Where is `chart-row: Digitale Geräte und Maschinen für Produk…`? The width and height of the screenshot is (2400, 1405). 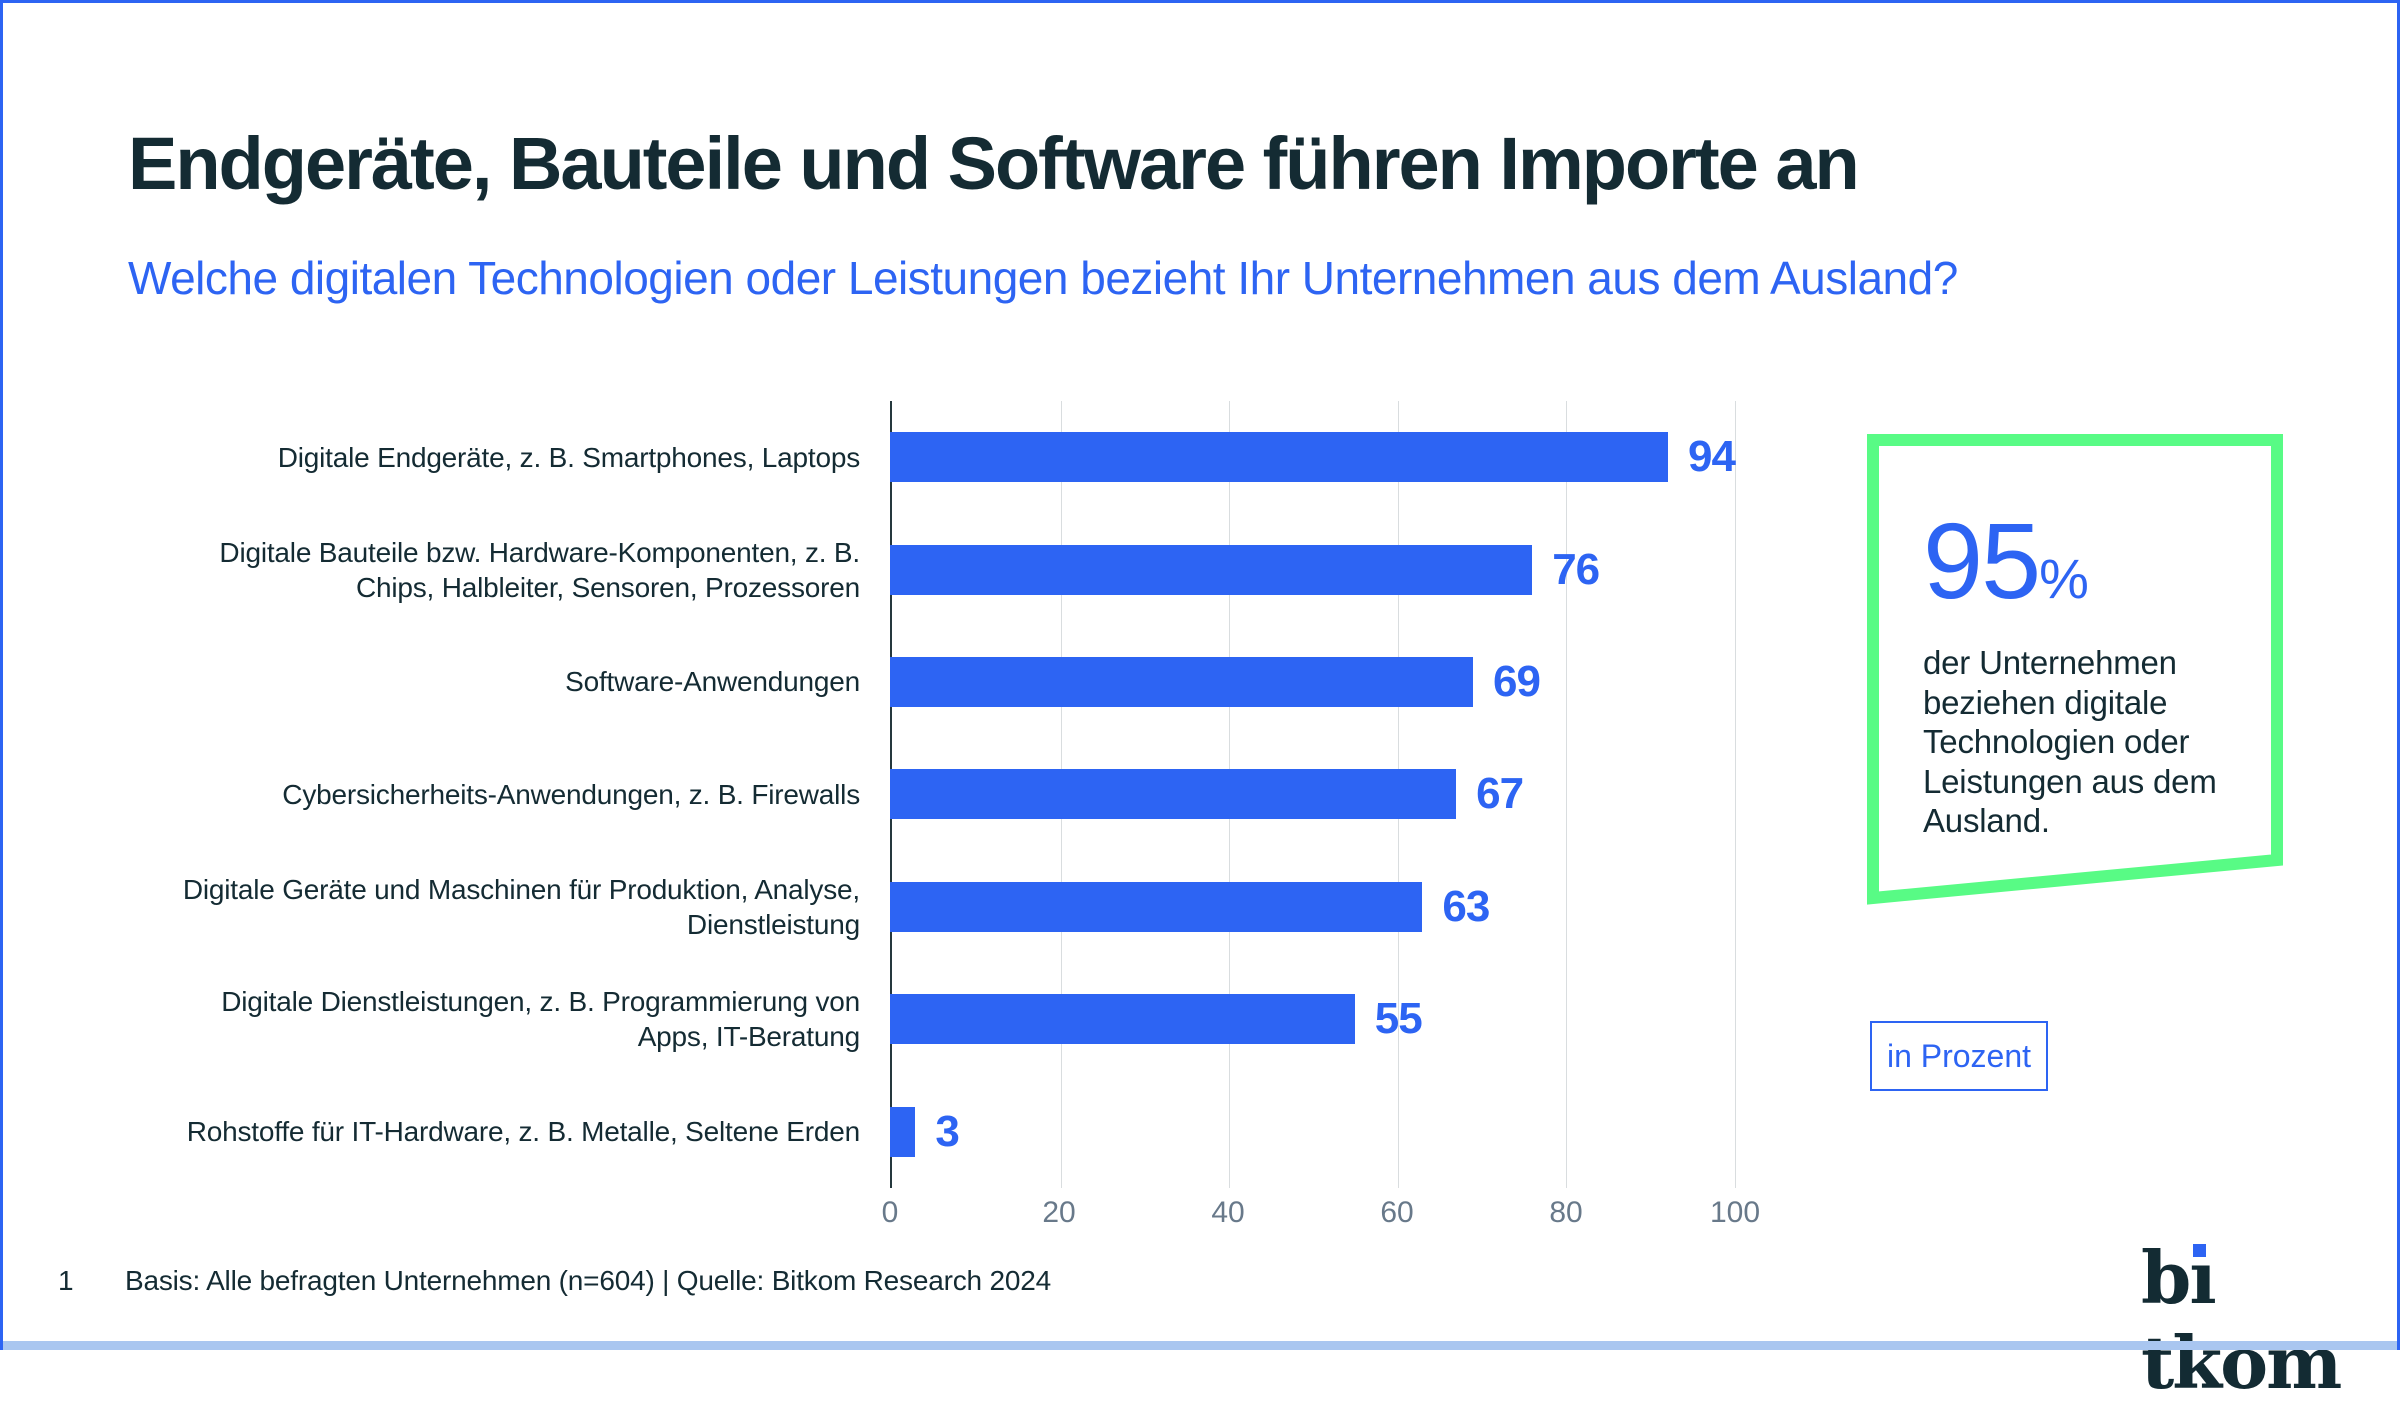
chart-row: Digitale Geräte und Maschinen für Produk… is located at coordinates (935, 907).